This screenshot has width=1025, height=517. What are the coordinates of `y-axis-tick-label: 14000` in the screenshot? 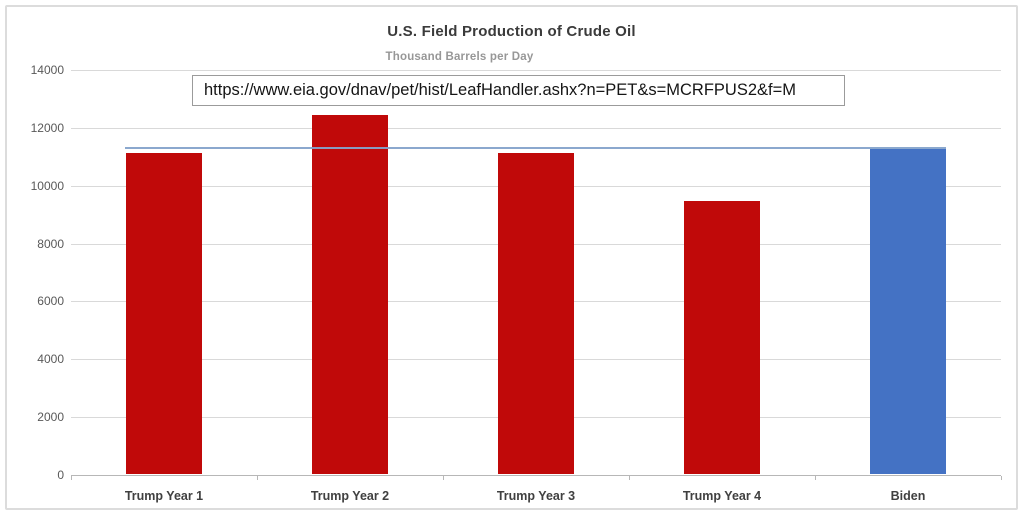 It's located at (47, 70).